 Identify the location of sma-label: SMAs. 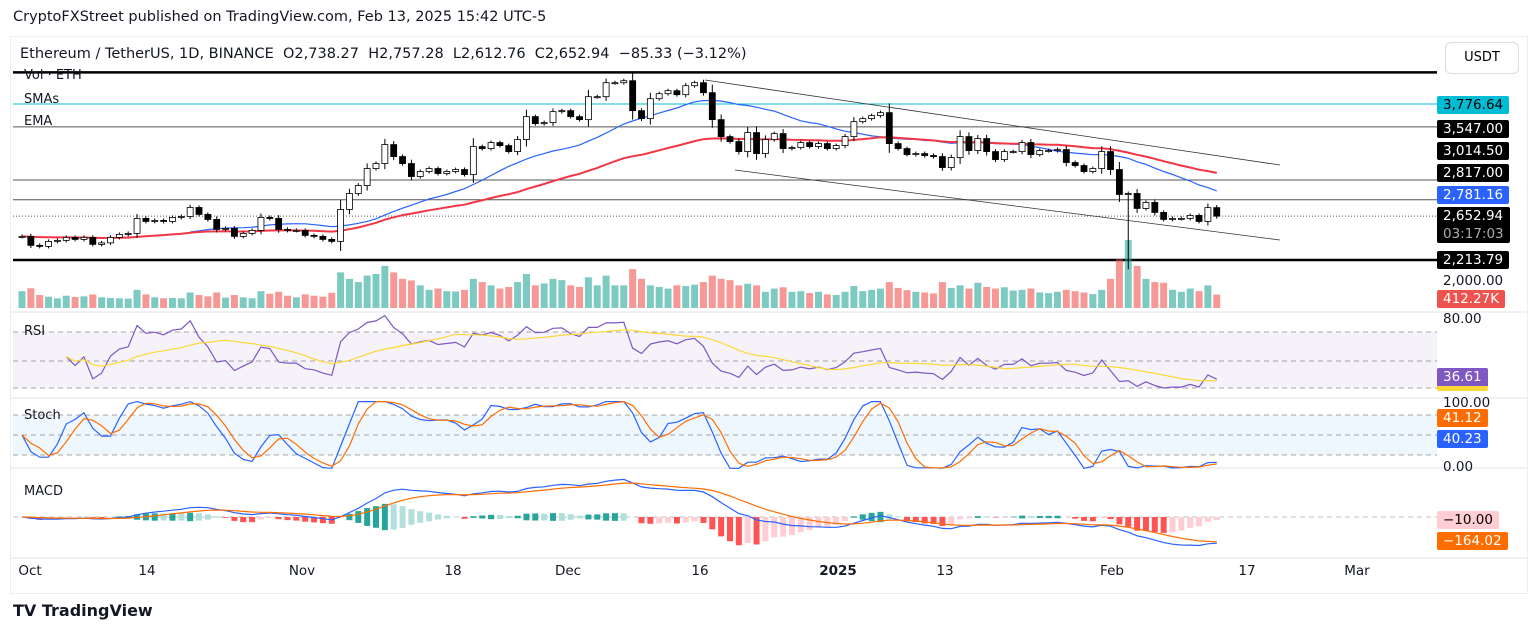
(42, 99).